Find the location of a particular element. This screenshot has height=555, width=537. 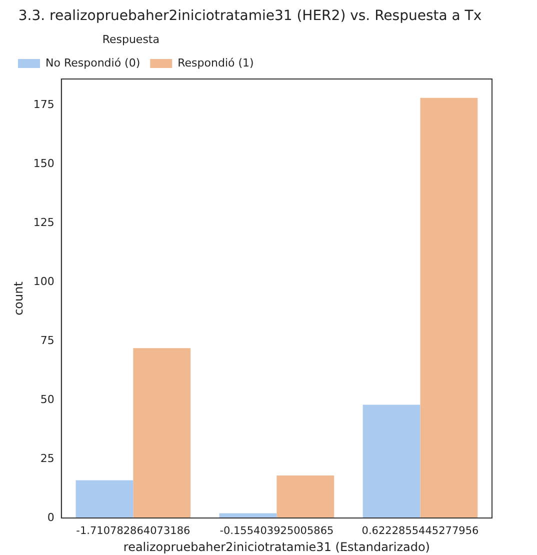

x-axis-title: realizopruebaher2iniciotratamie31 (Estandarizado) is located at coordinates (276, 547).